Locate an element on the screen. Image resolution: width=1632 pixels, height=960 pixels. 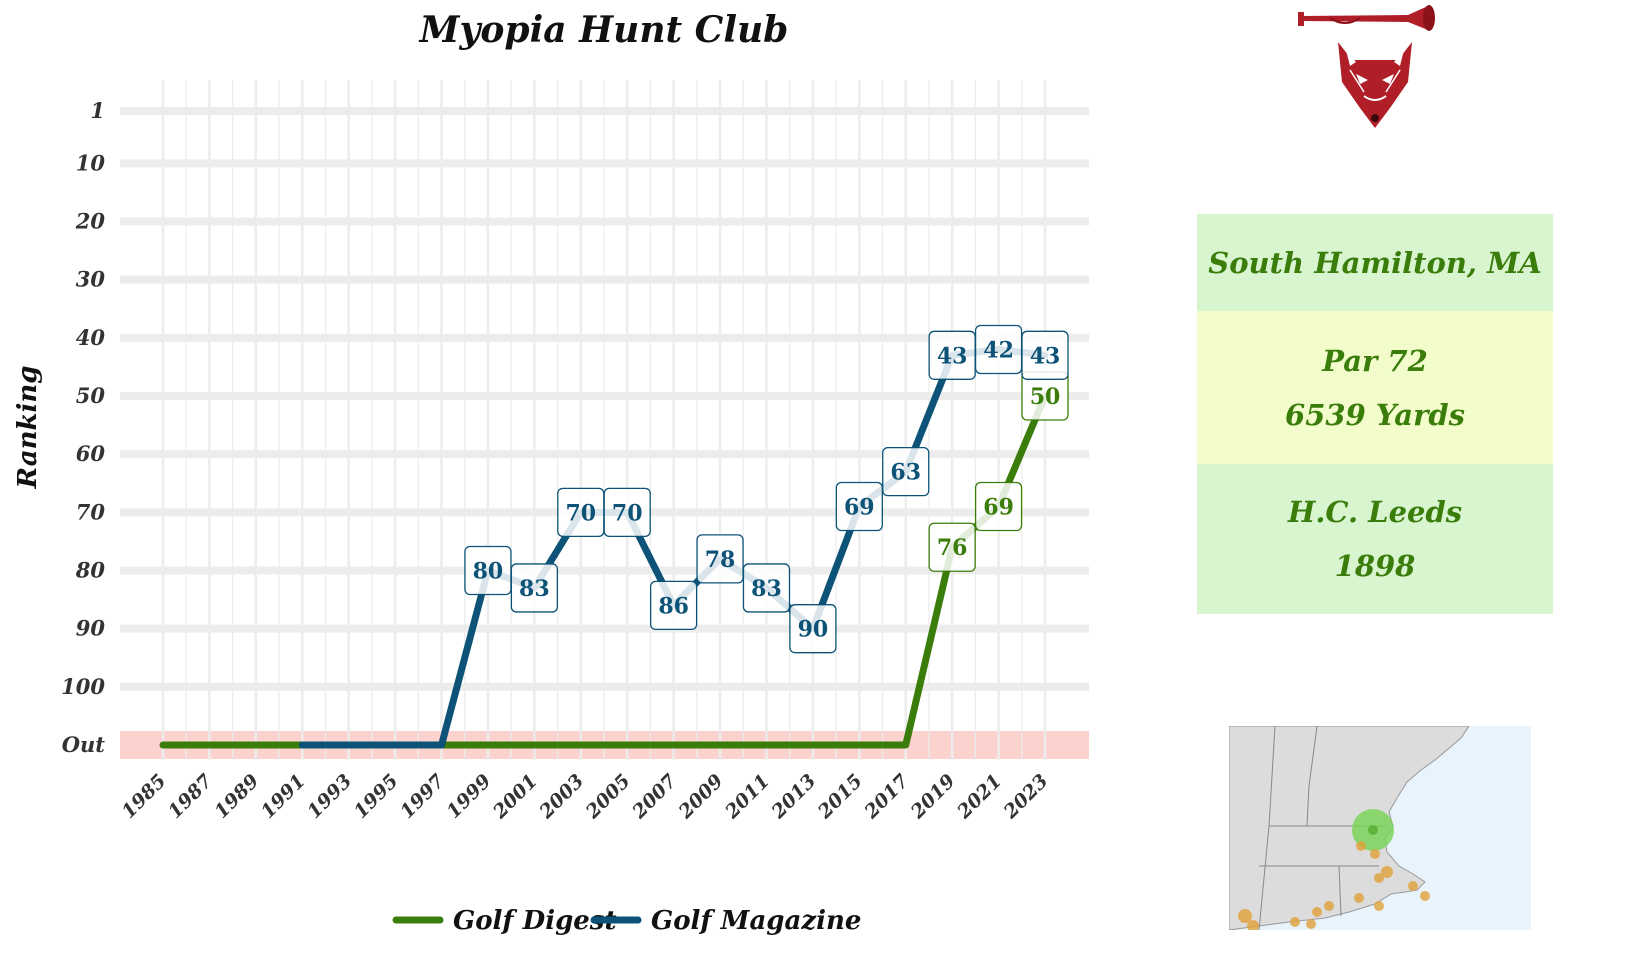
x-tick-label: 2023 is located at coordinates (1026, 797).